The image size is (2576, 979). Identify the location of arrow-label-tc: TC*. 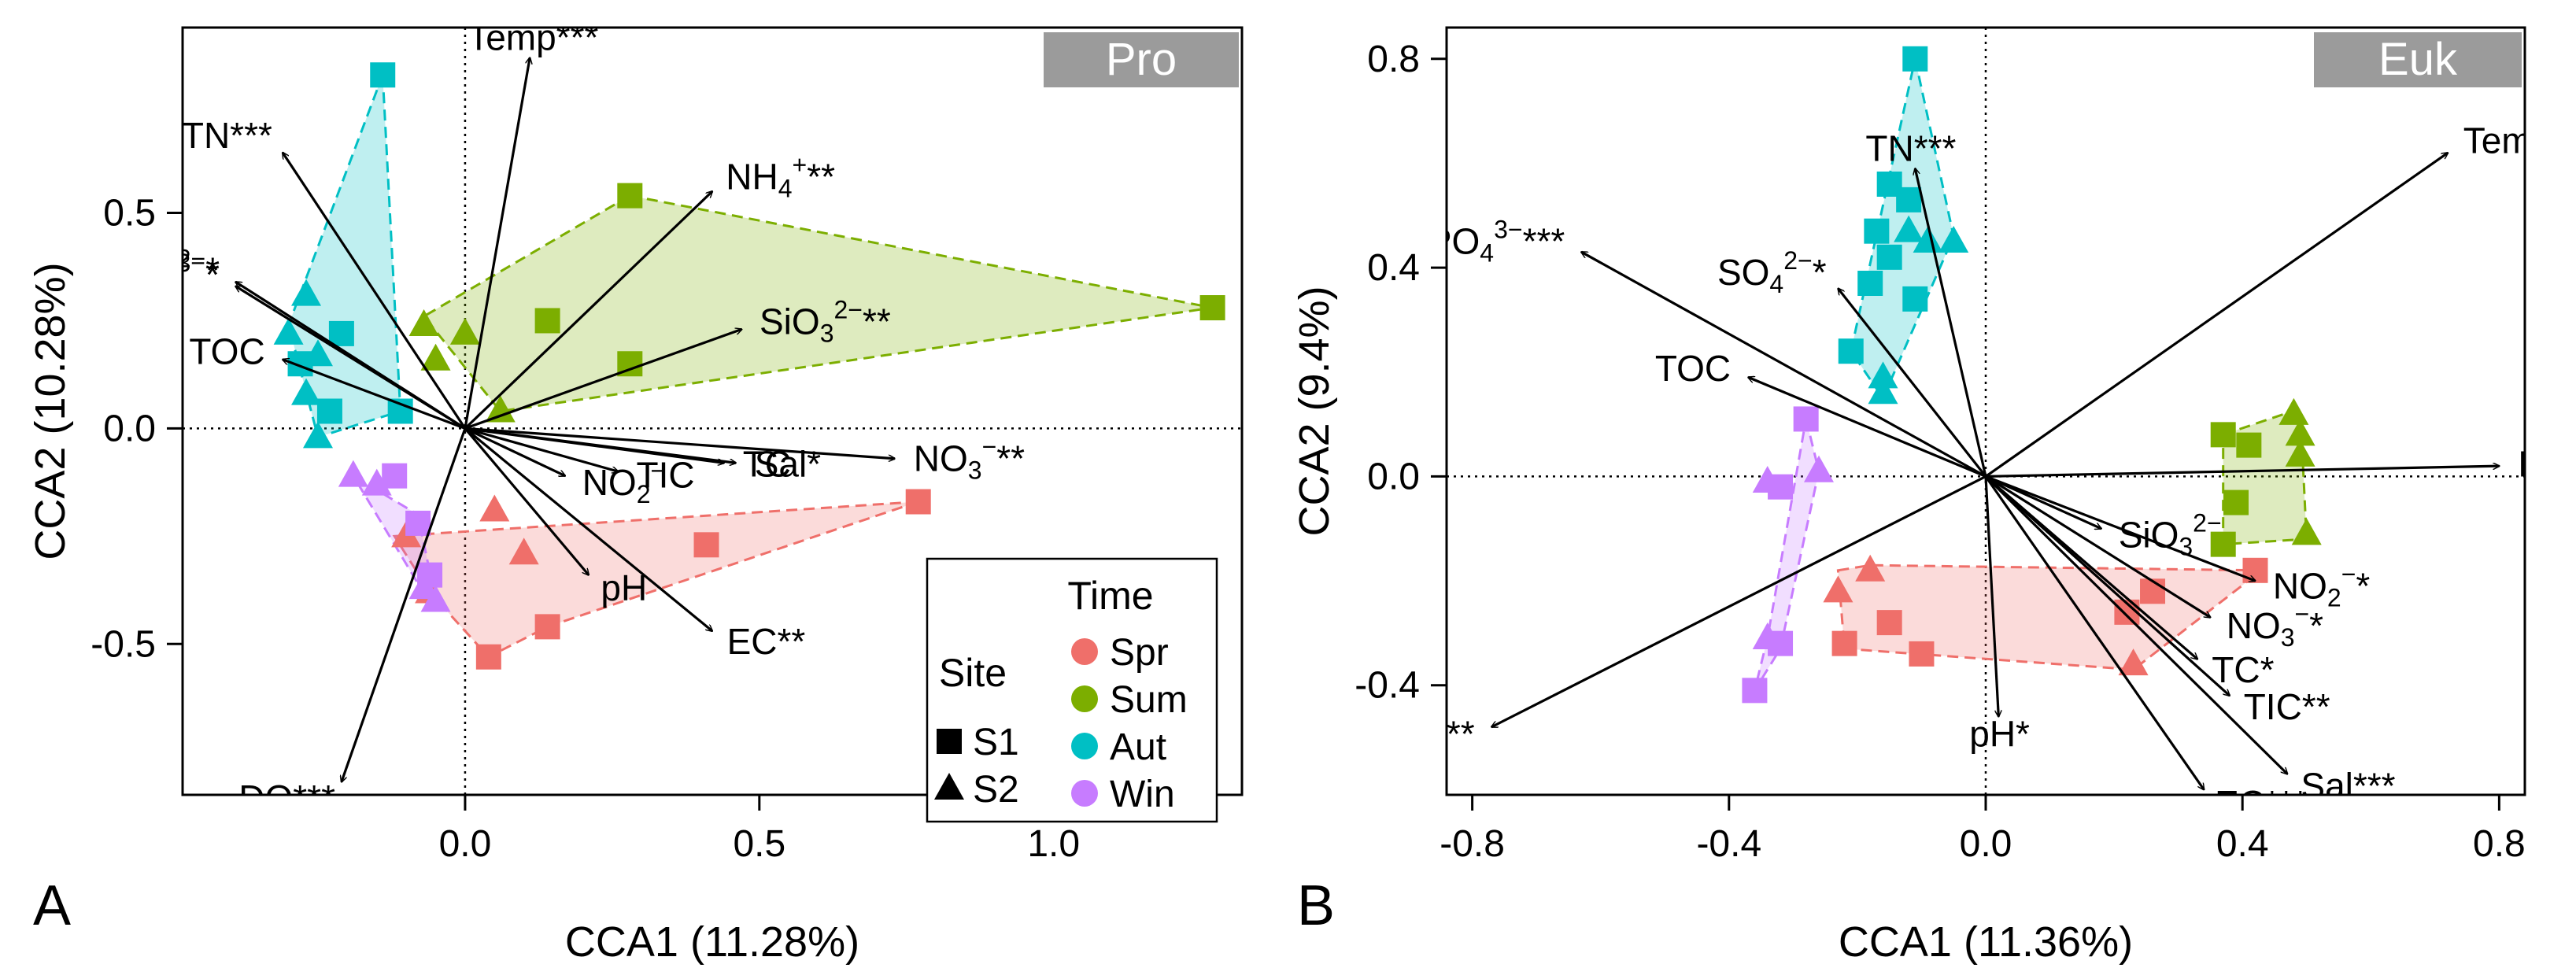
(2243, 669).